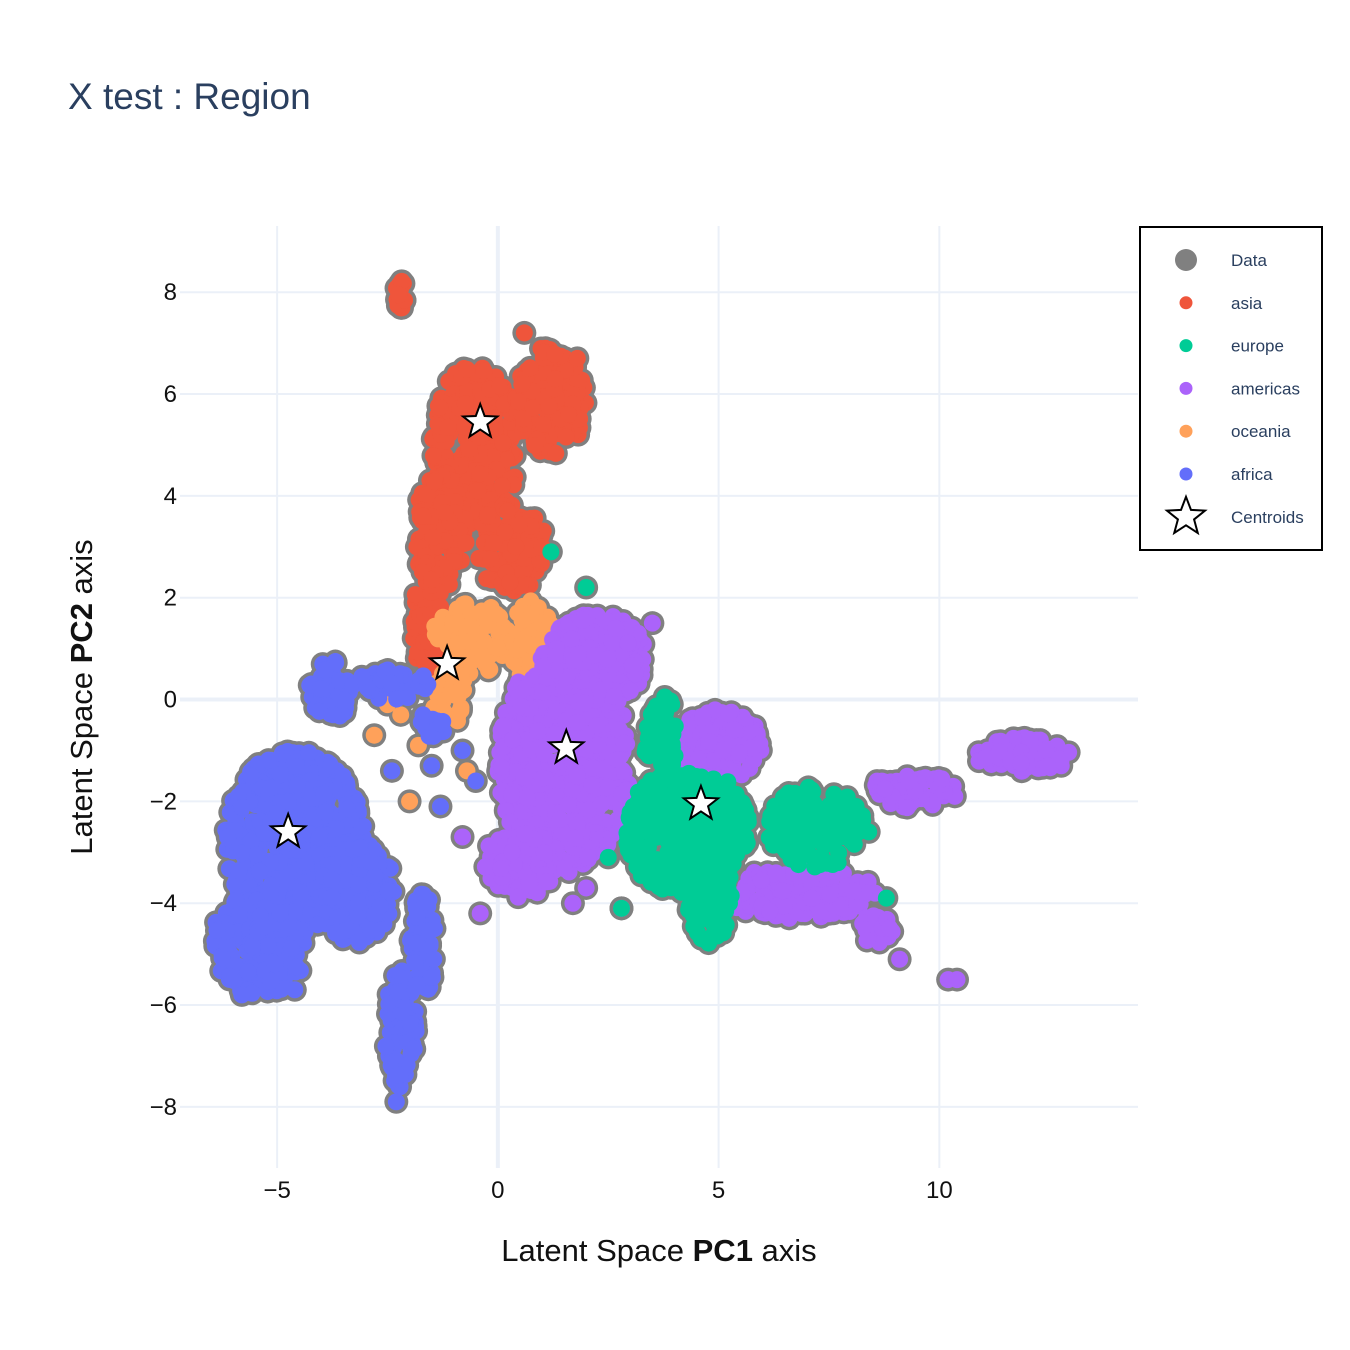 Image resolution: width=1350 pixels, height=1350 pixels. Describe the element at coordinates (189, 96) in the screenshot. I see `chart-title: X test : Region` at that location.